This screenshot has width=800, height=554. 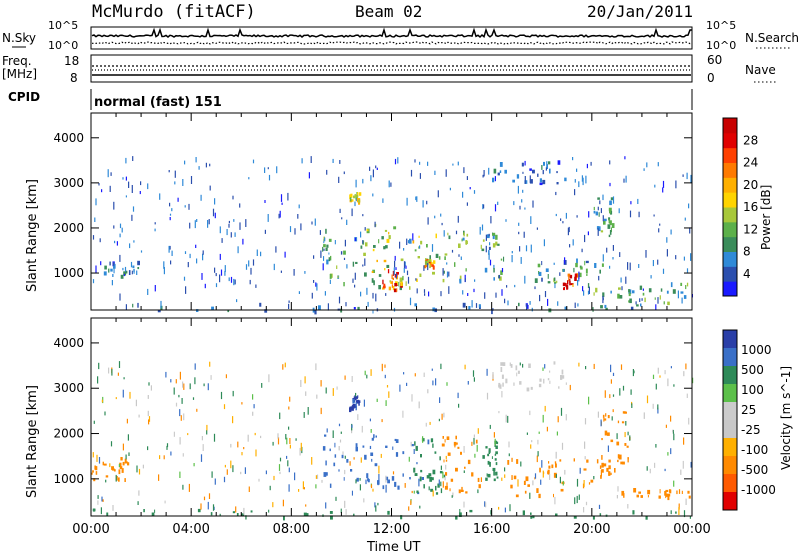 I want to click on noise-left-tick-bottom: 10^0, so click(x=63, y=45).